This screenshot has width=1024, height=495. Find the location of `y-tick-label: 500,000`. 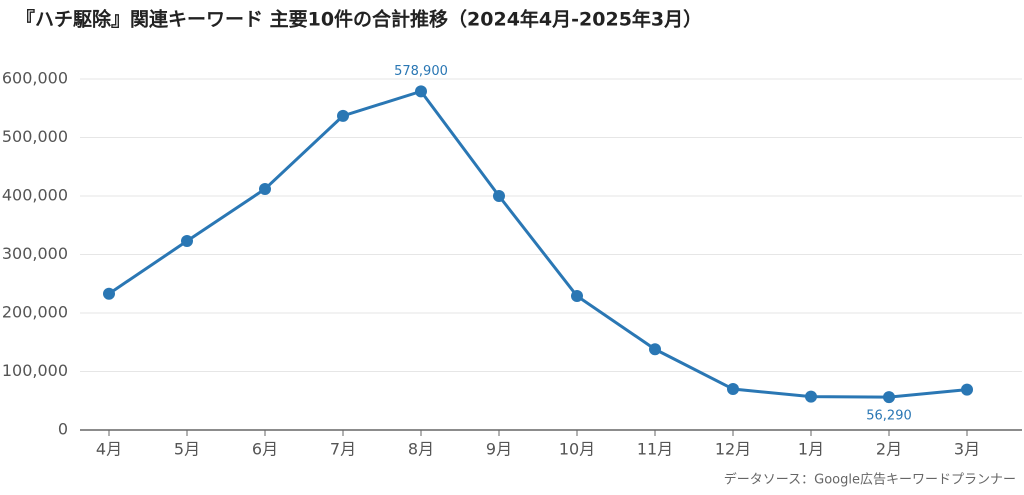

y-tick-label: 500,000 is located at coordinates (35, 136).